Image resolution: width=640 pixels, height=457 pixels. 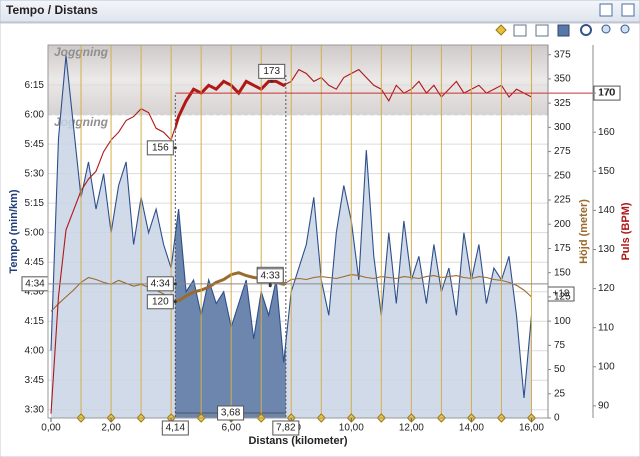 I want to click on x-tick-label: 12,00, so click(x=411, y=428).